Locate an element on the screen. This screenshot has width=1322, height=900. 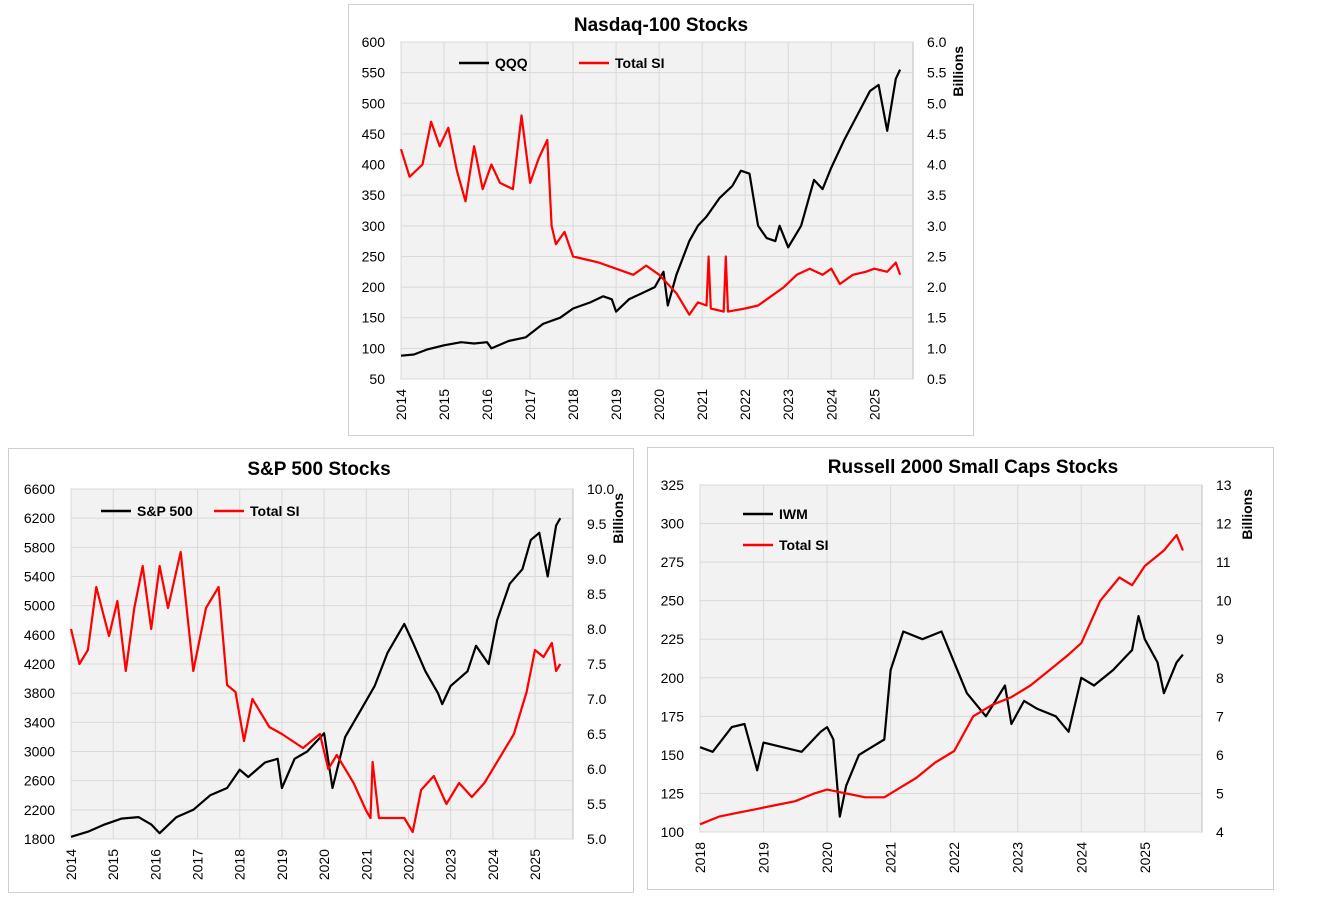
y-tick-label: 5800 is located at coordinates (39, 547).